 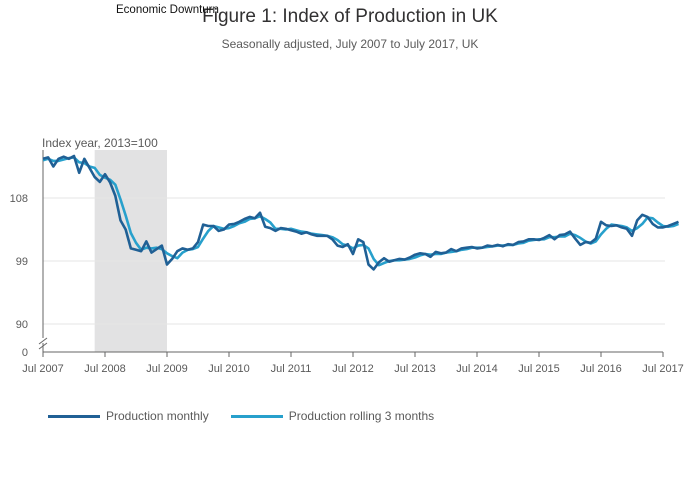 What do you see at coordinates (415, 369) in the screenshot?
I see `x-tick-label: Jul 2013` at bounding box center [415, 369].